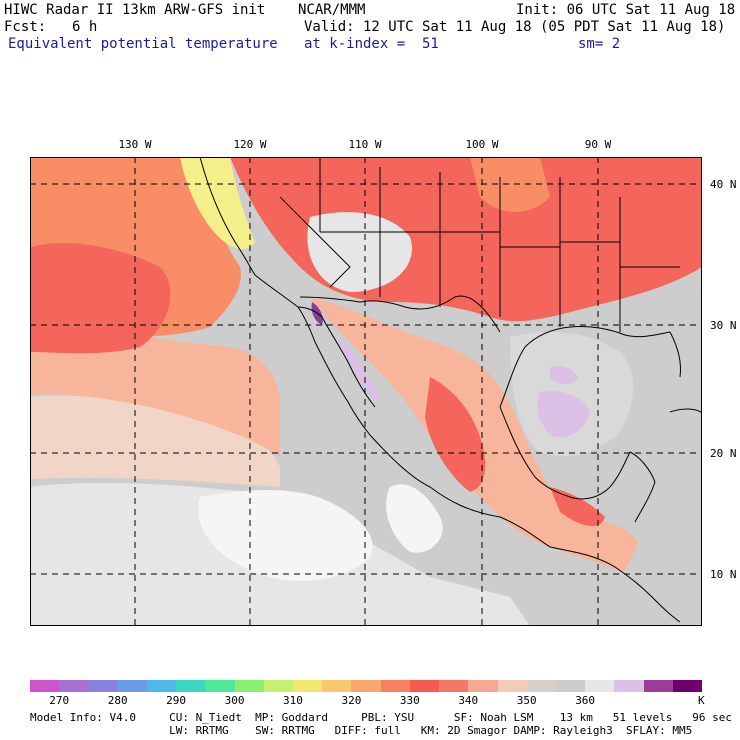  I want to click on forecast-label: Fcst:, so click(25, 27).